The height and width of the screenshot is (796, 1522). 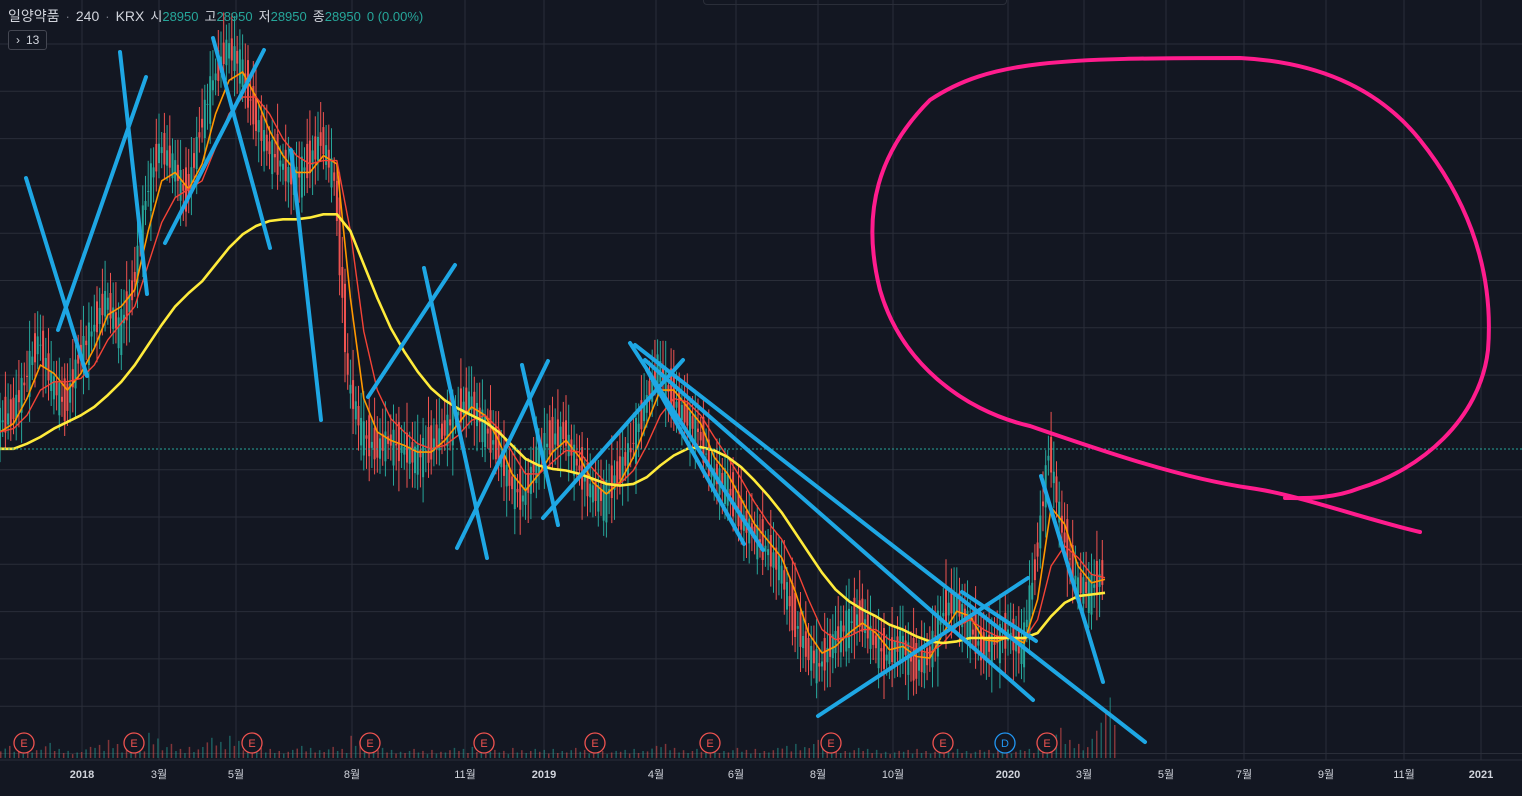 I want to click on event-label: D, so click(x=1005, y=744).